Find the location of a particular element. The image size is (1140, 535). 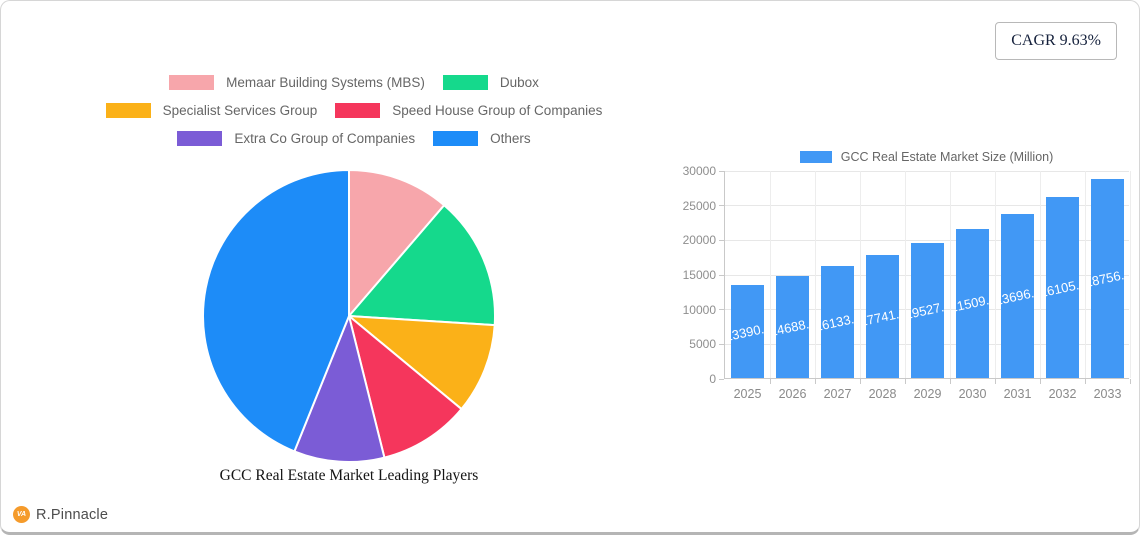

bar-value-label: 21509.6 is located at coordinates (972, 303).